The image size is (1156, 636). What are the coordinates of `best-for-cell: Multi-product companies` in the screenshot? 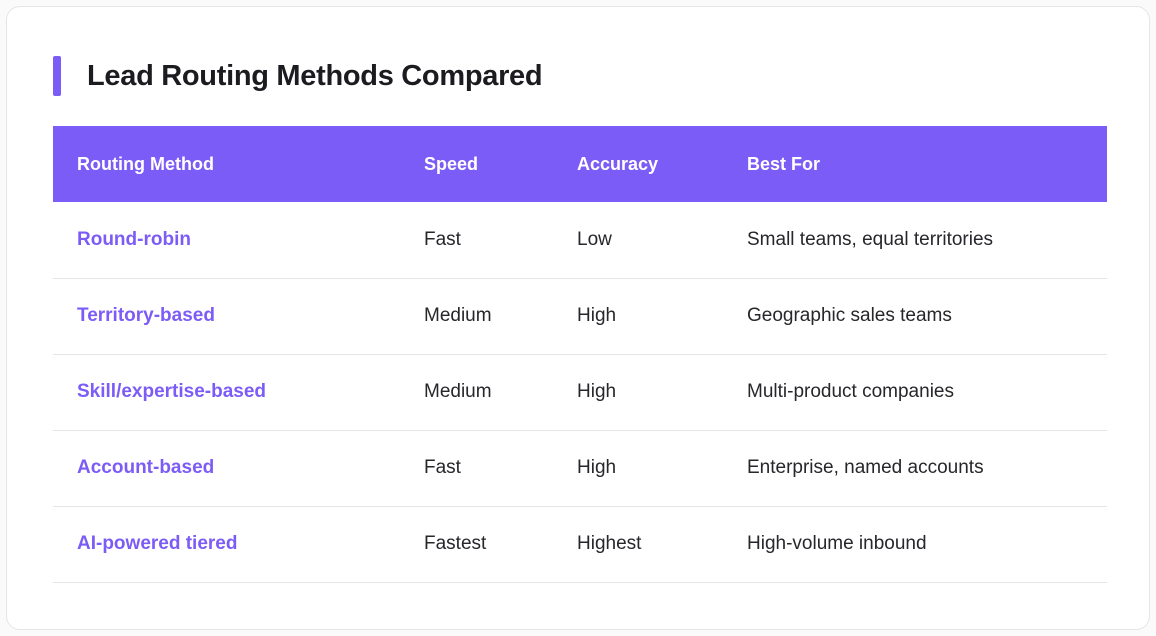 It's located at (915, 392).